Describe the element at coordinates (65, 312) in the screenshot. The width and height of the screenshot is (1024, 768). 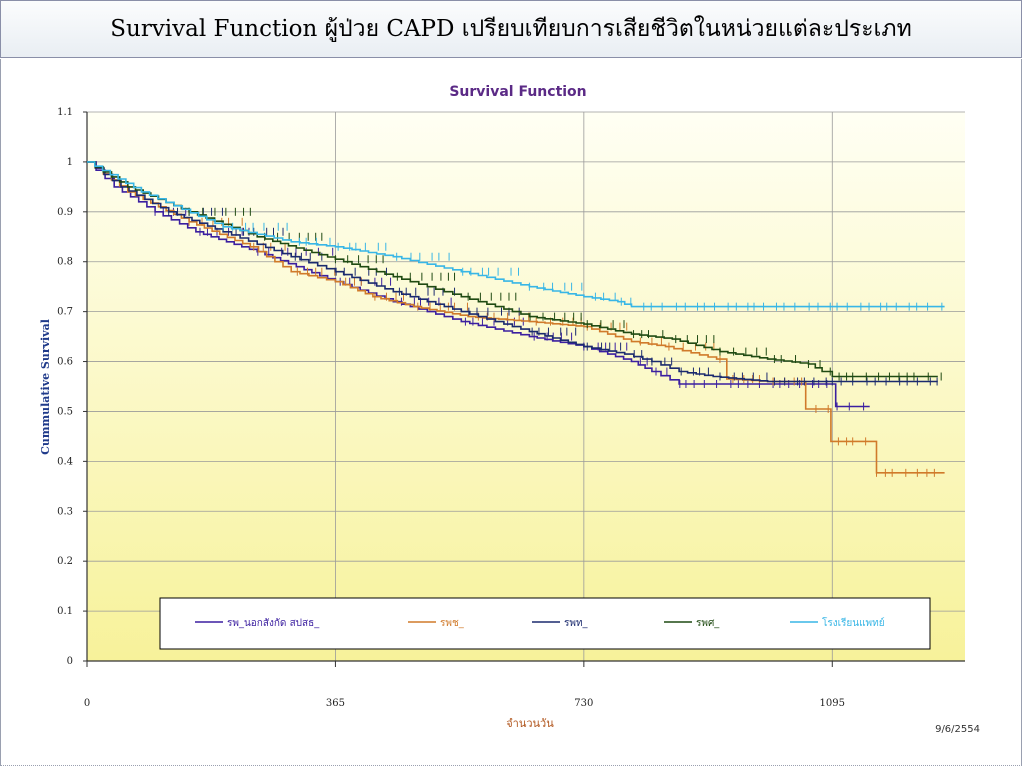
I see `y-tick-label: 0.7` at that location.